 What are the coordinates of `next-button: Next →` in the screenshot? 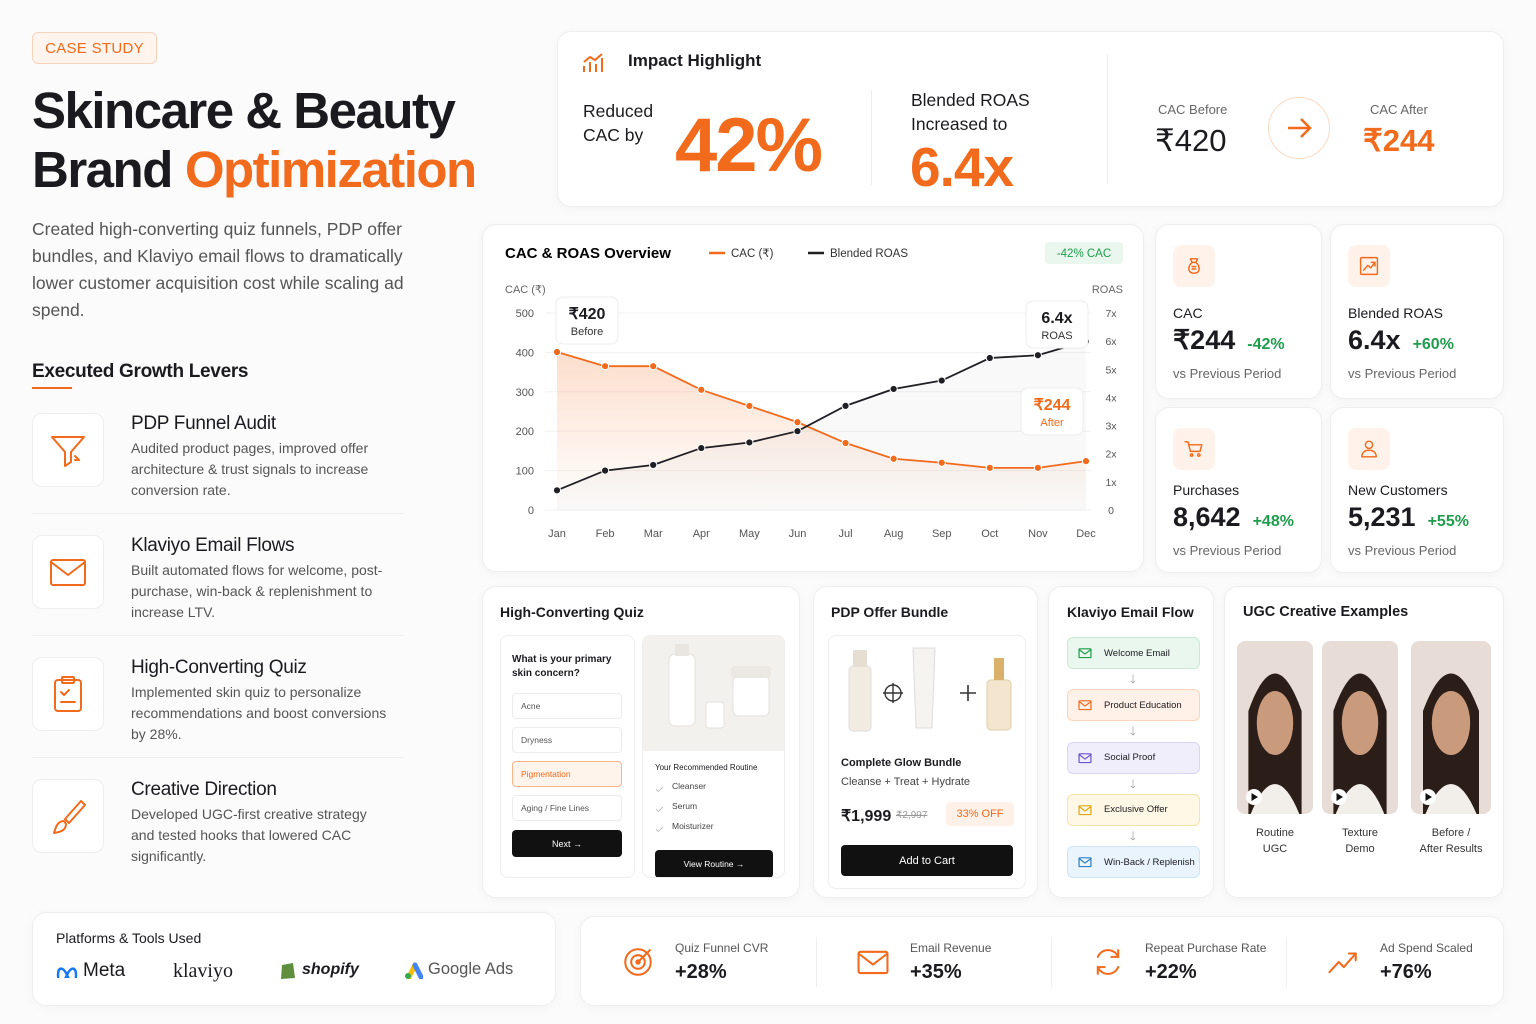 It's located at (567, 843).